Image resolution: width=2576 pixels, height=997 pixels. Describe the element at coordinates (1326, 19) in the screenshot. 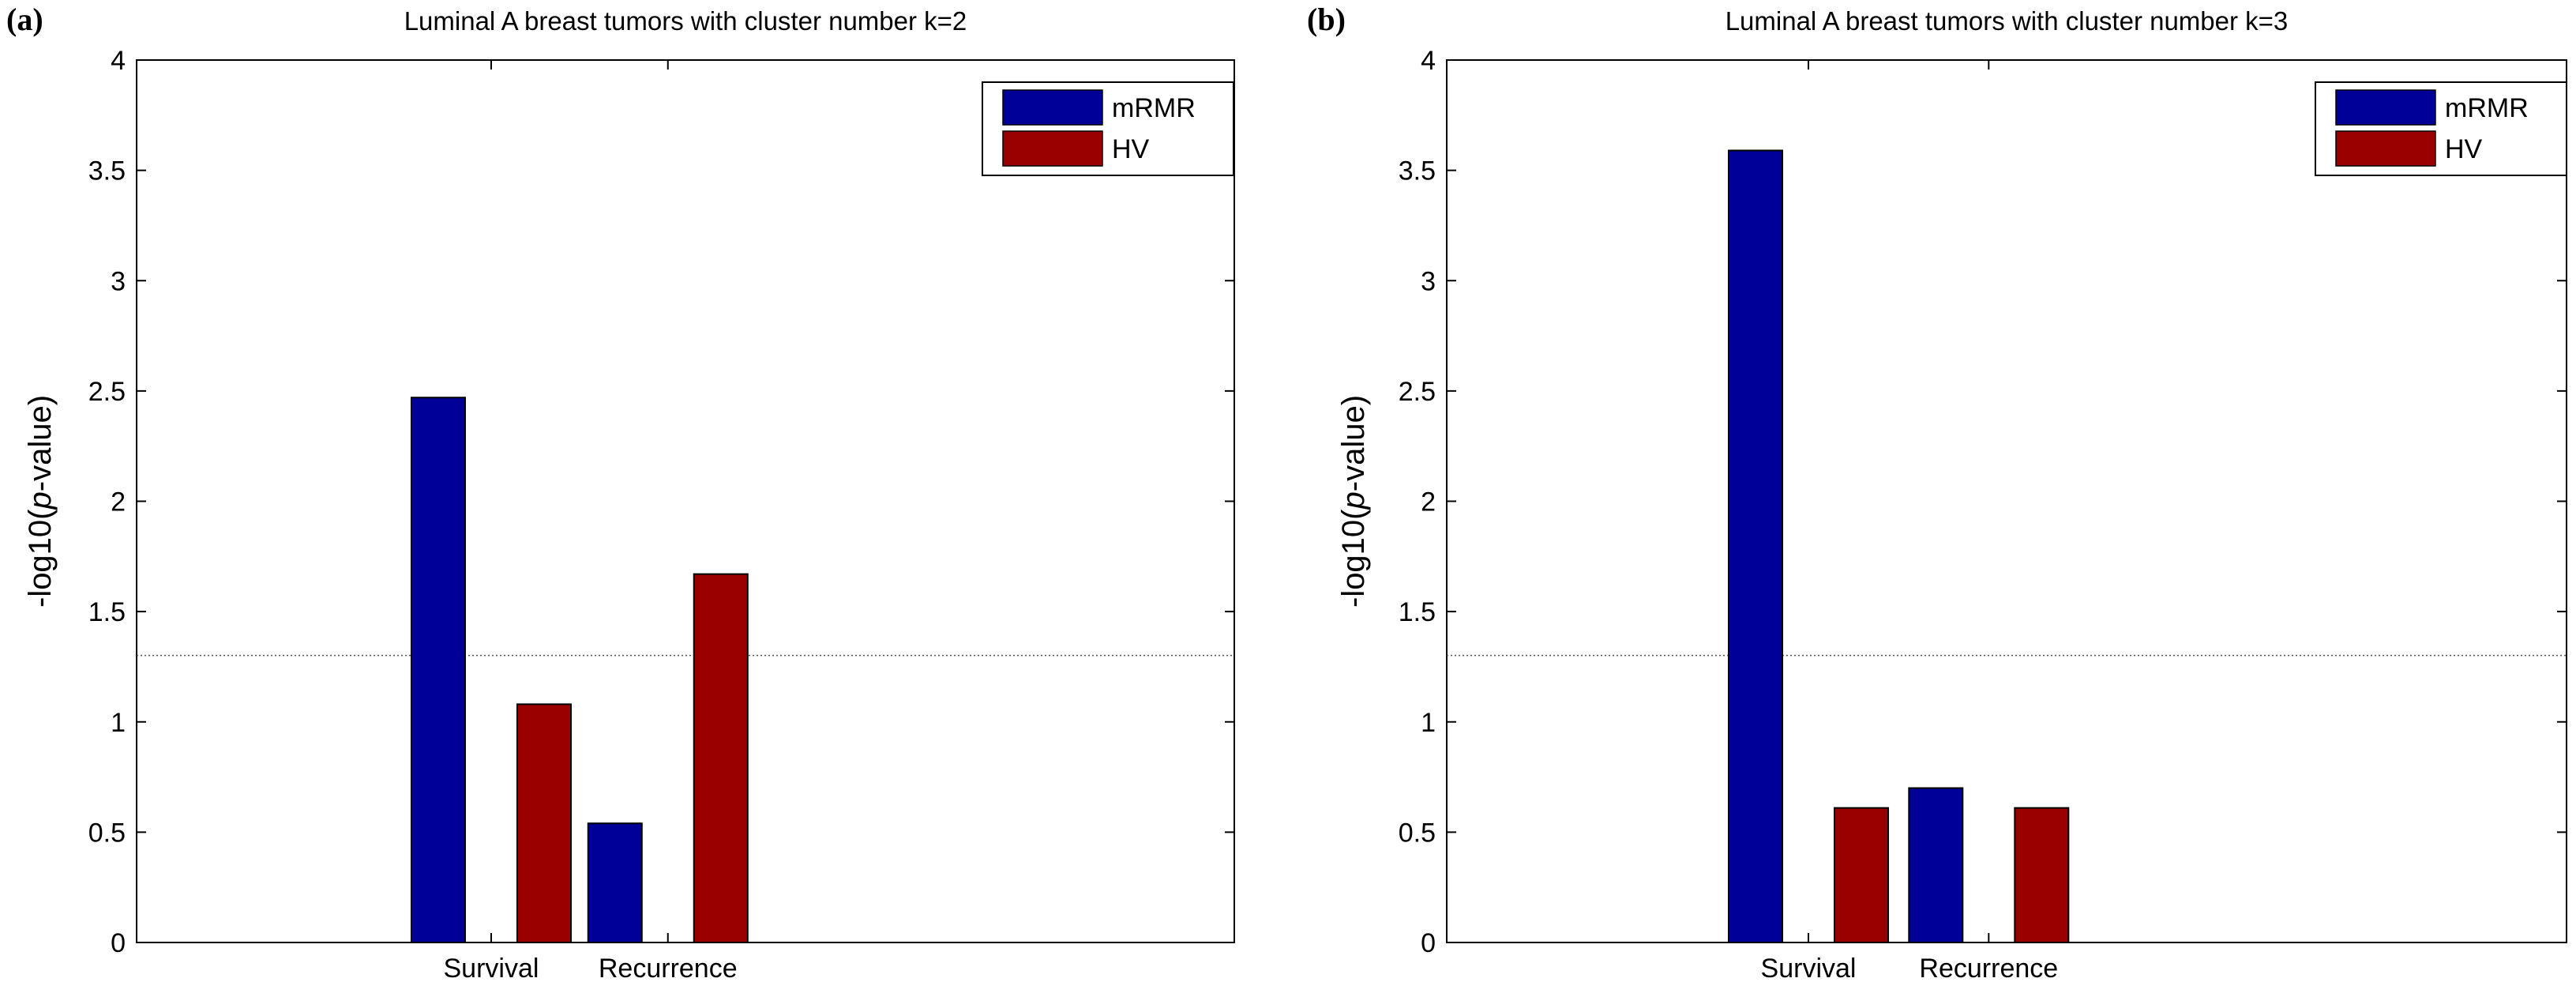

I see `panel-label: (b)` at that location.